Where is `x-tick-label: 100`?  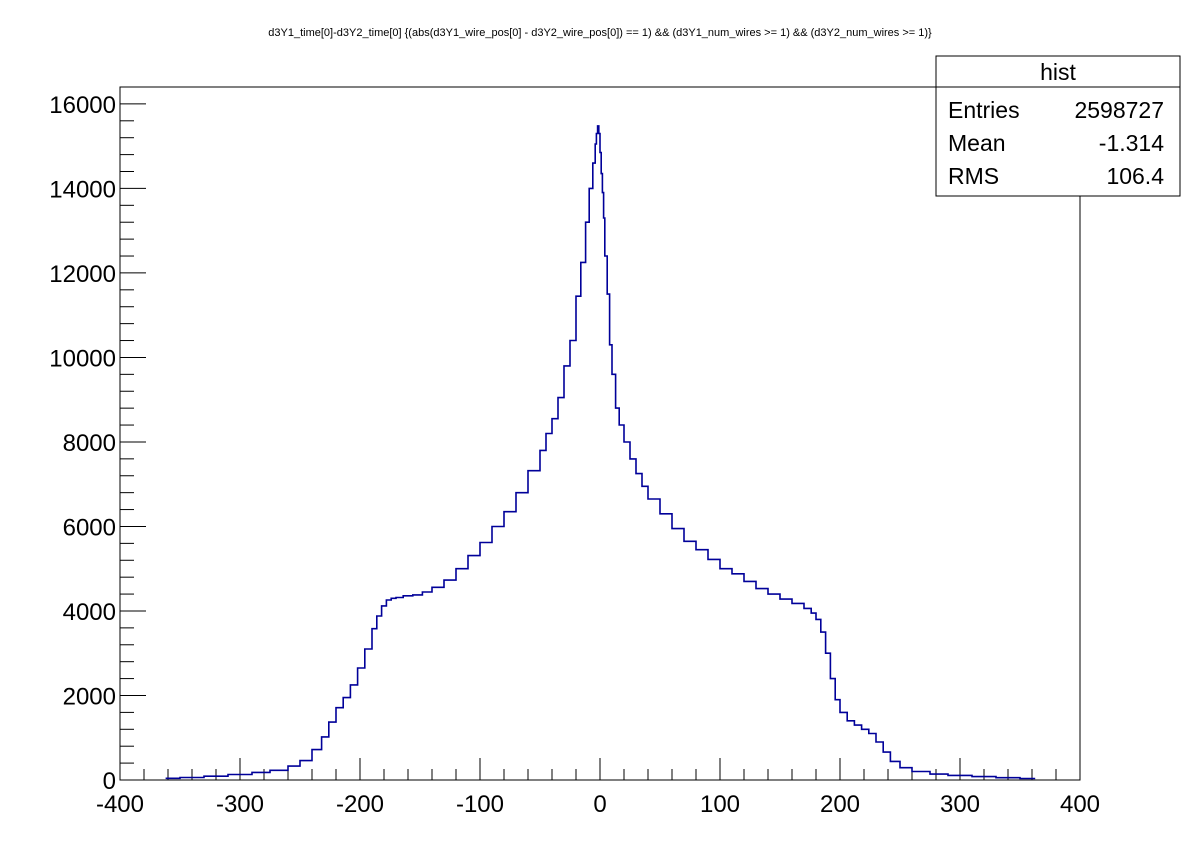 x-tick-label: 100 is located at coordinates (720, 804).